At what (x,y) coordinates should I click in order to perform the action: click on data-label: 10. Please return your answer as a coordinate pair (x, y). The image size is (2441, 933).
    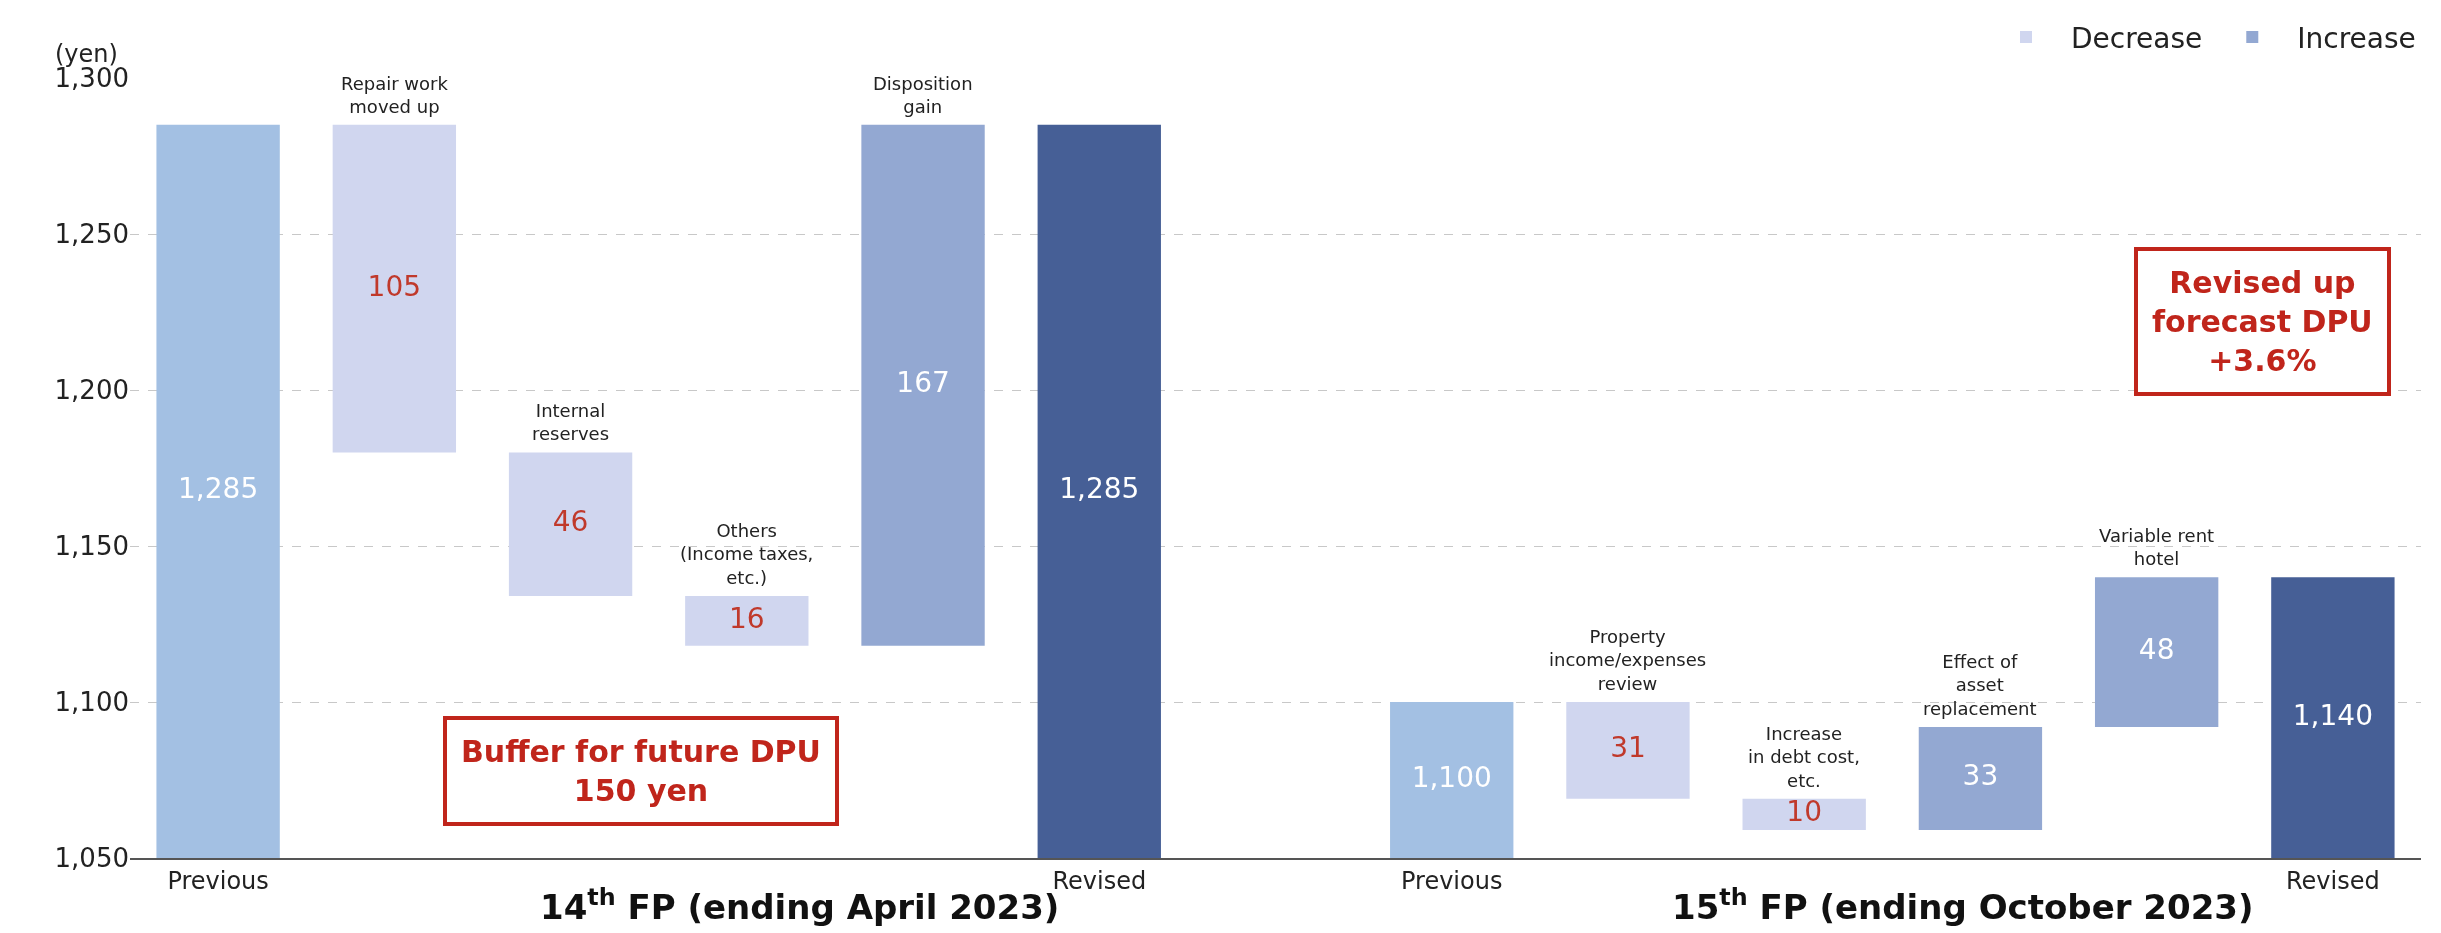
    Looking at the image, I should click on (1804, 812).